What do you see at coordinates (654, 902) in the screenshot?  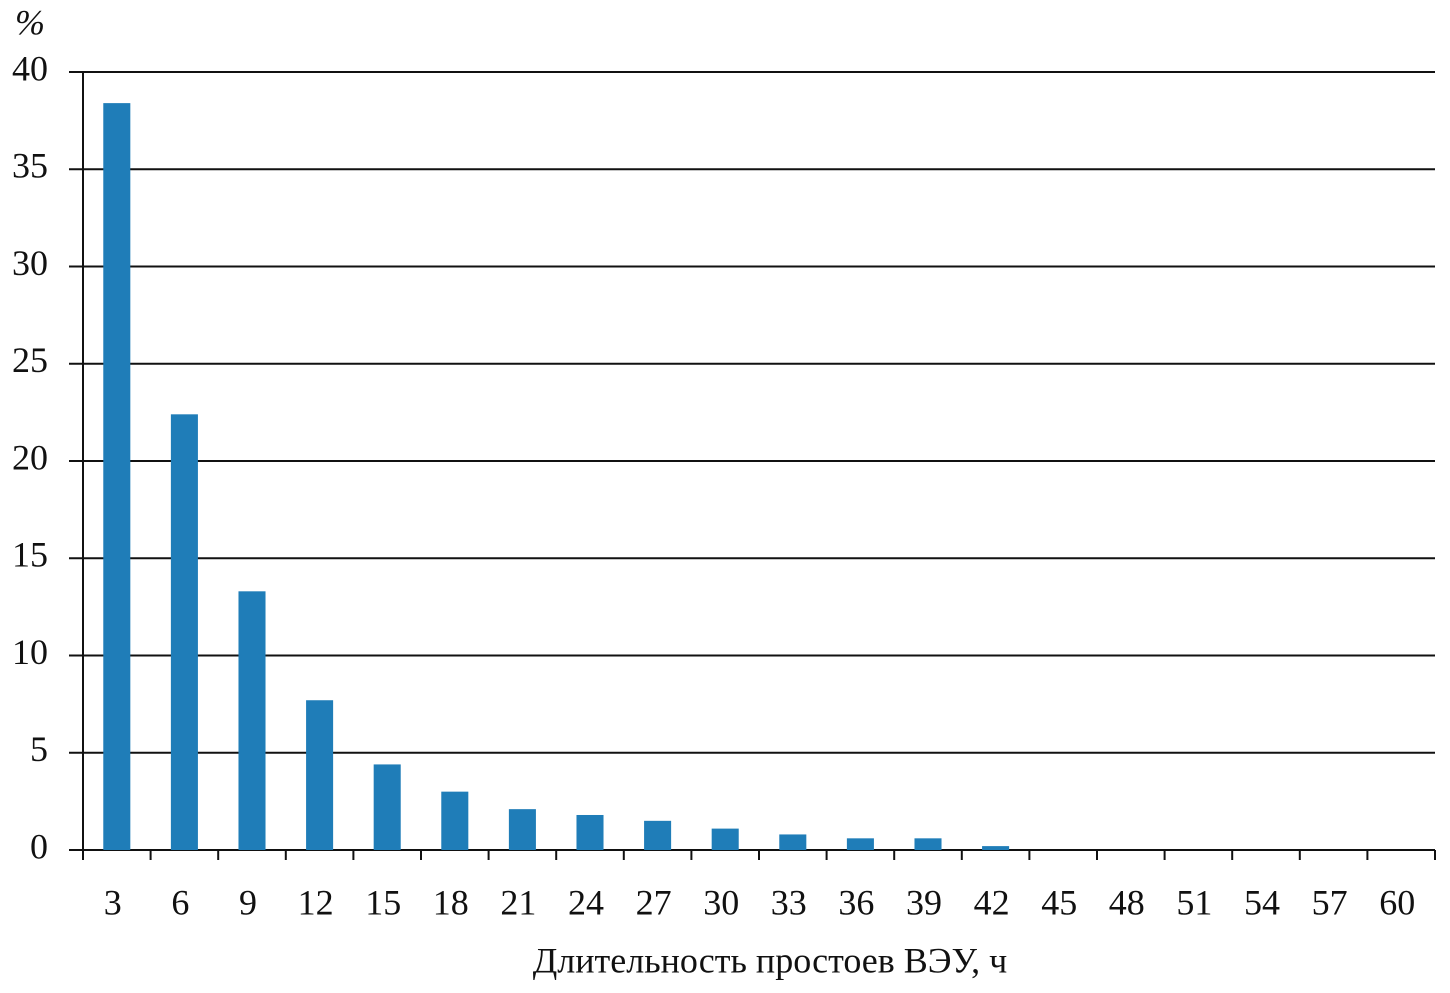 I see `x-tick-label: 27` at bounding box center [654, 902].